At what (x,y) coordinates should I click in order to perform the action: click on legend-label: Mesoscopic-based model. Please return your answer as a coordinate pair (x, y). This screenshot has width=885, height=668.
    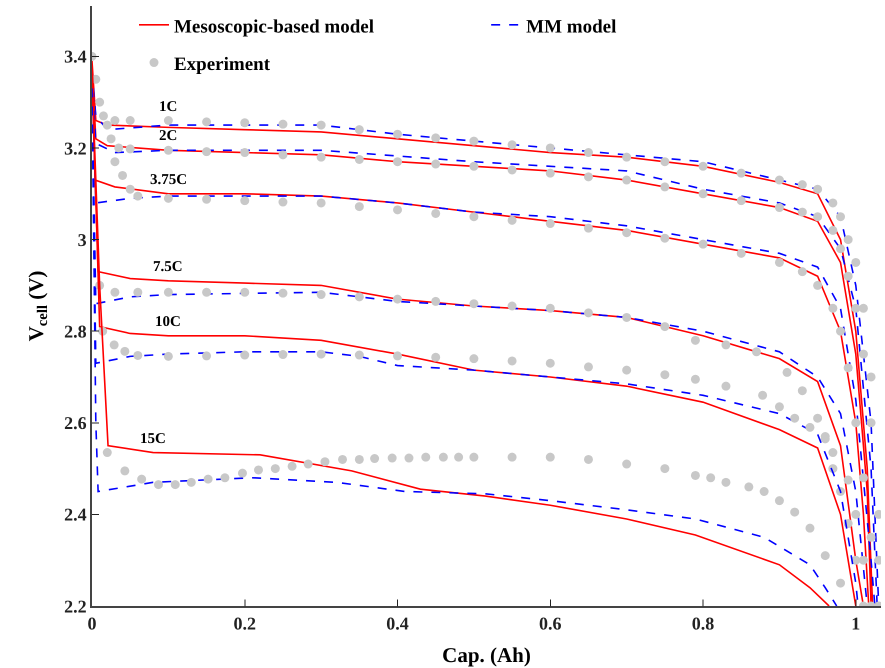
    Looking at the image, I should click on (274, 27).